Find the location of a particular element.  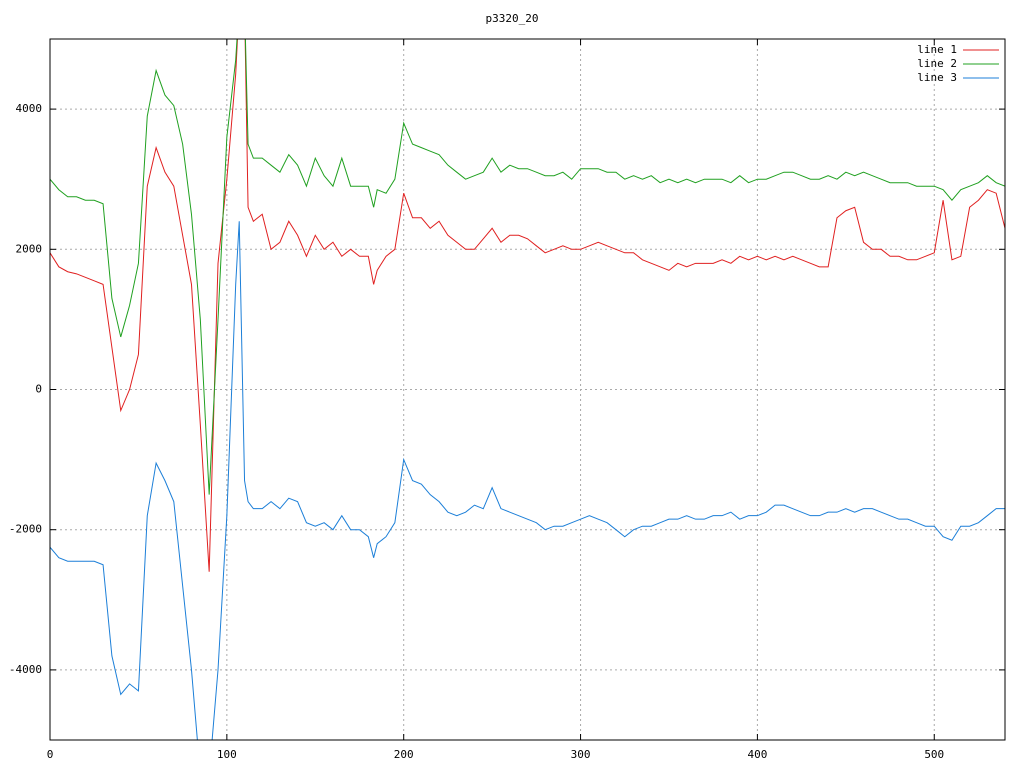

x-tick-label: 300 is located at coordinates (581, 754).